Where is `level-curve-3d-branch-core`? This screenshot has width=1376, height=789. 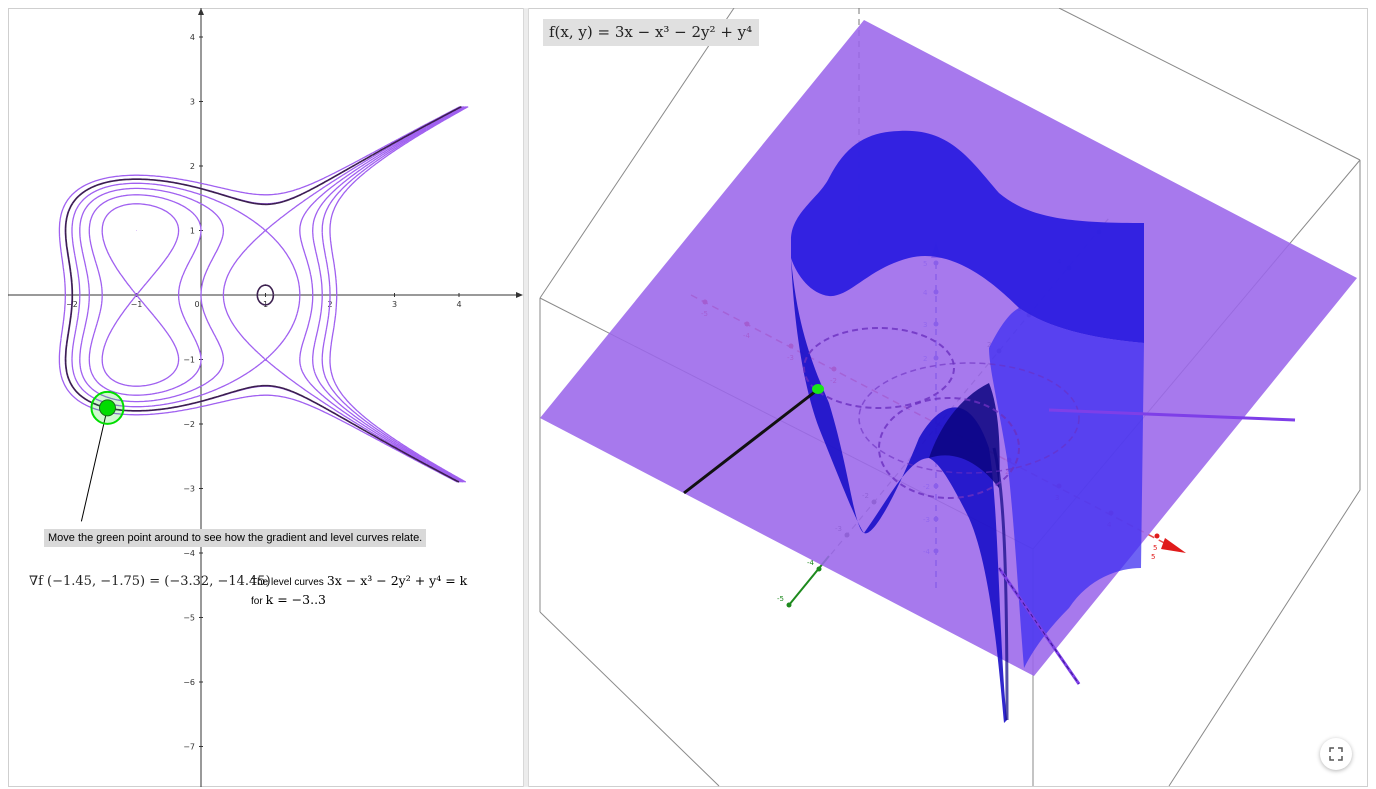
level-curve-3d-branch-core is located at coordinates (1039, 626).